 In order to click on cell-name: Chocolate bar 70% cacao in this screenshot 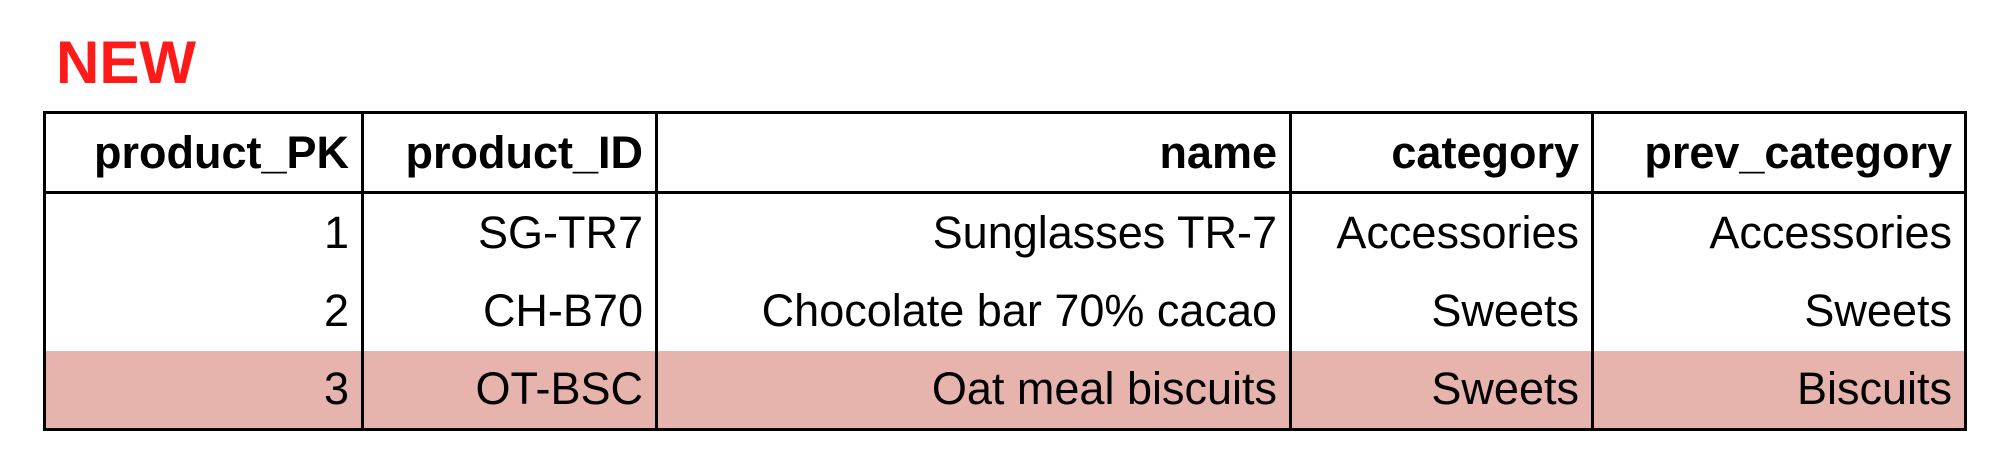, I will do `click(973, 311)`.